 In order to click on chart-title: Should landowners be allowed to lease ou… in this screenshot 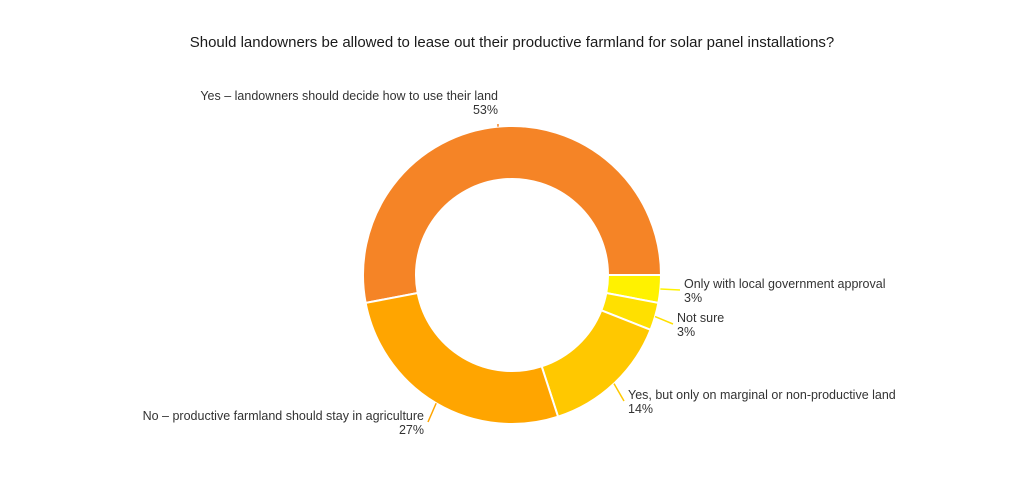, I will do `click(512, 42)`.